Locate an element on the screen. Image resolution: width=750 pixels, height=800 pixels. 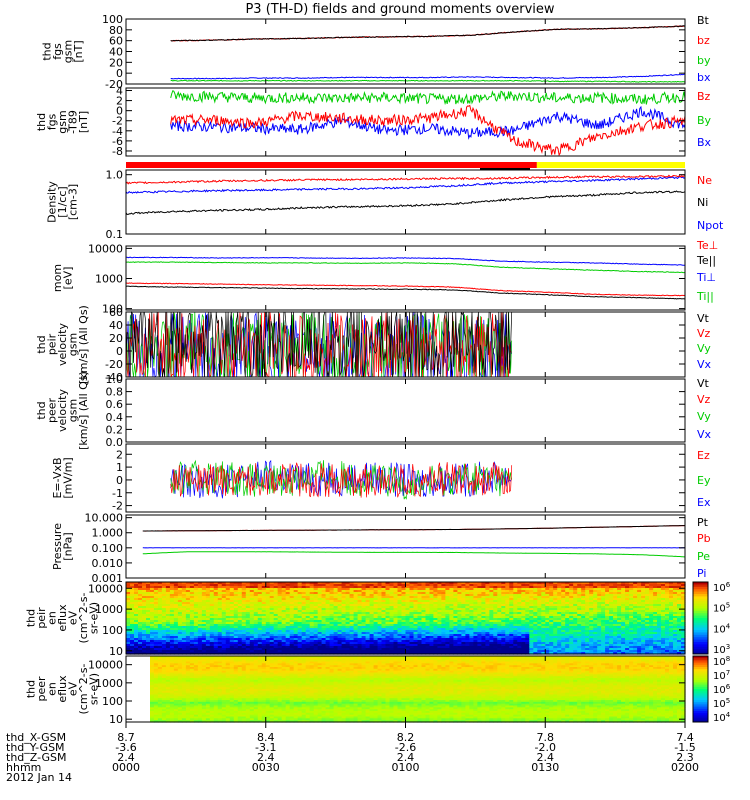
y-tick-label: 0.6 is located at coordinates (115, 404).